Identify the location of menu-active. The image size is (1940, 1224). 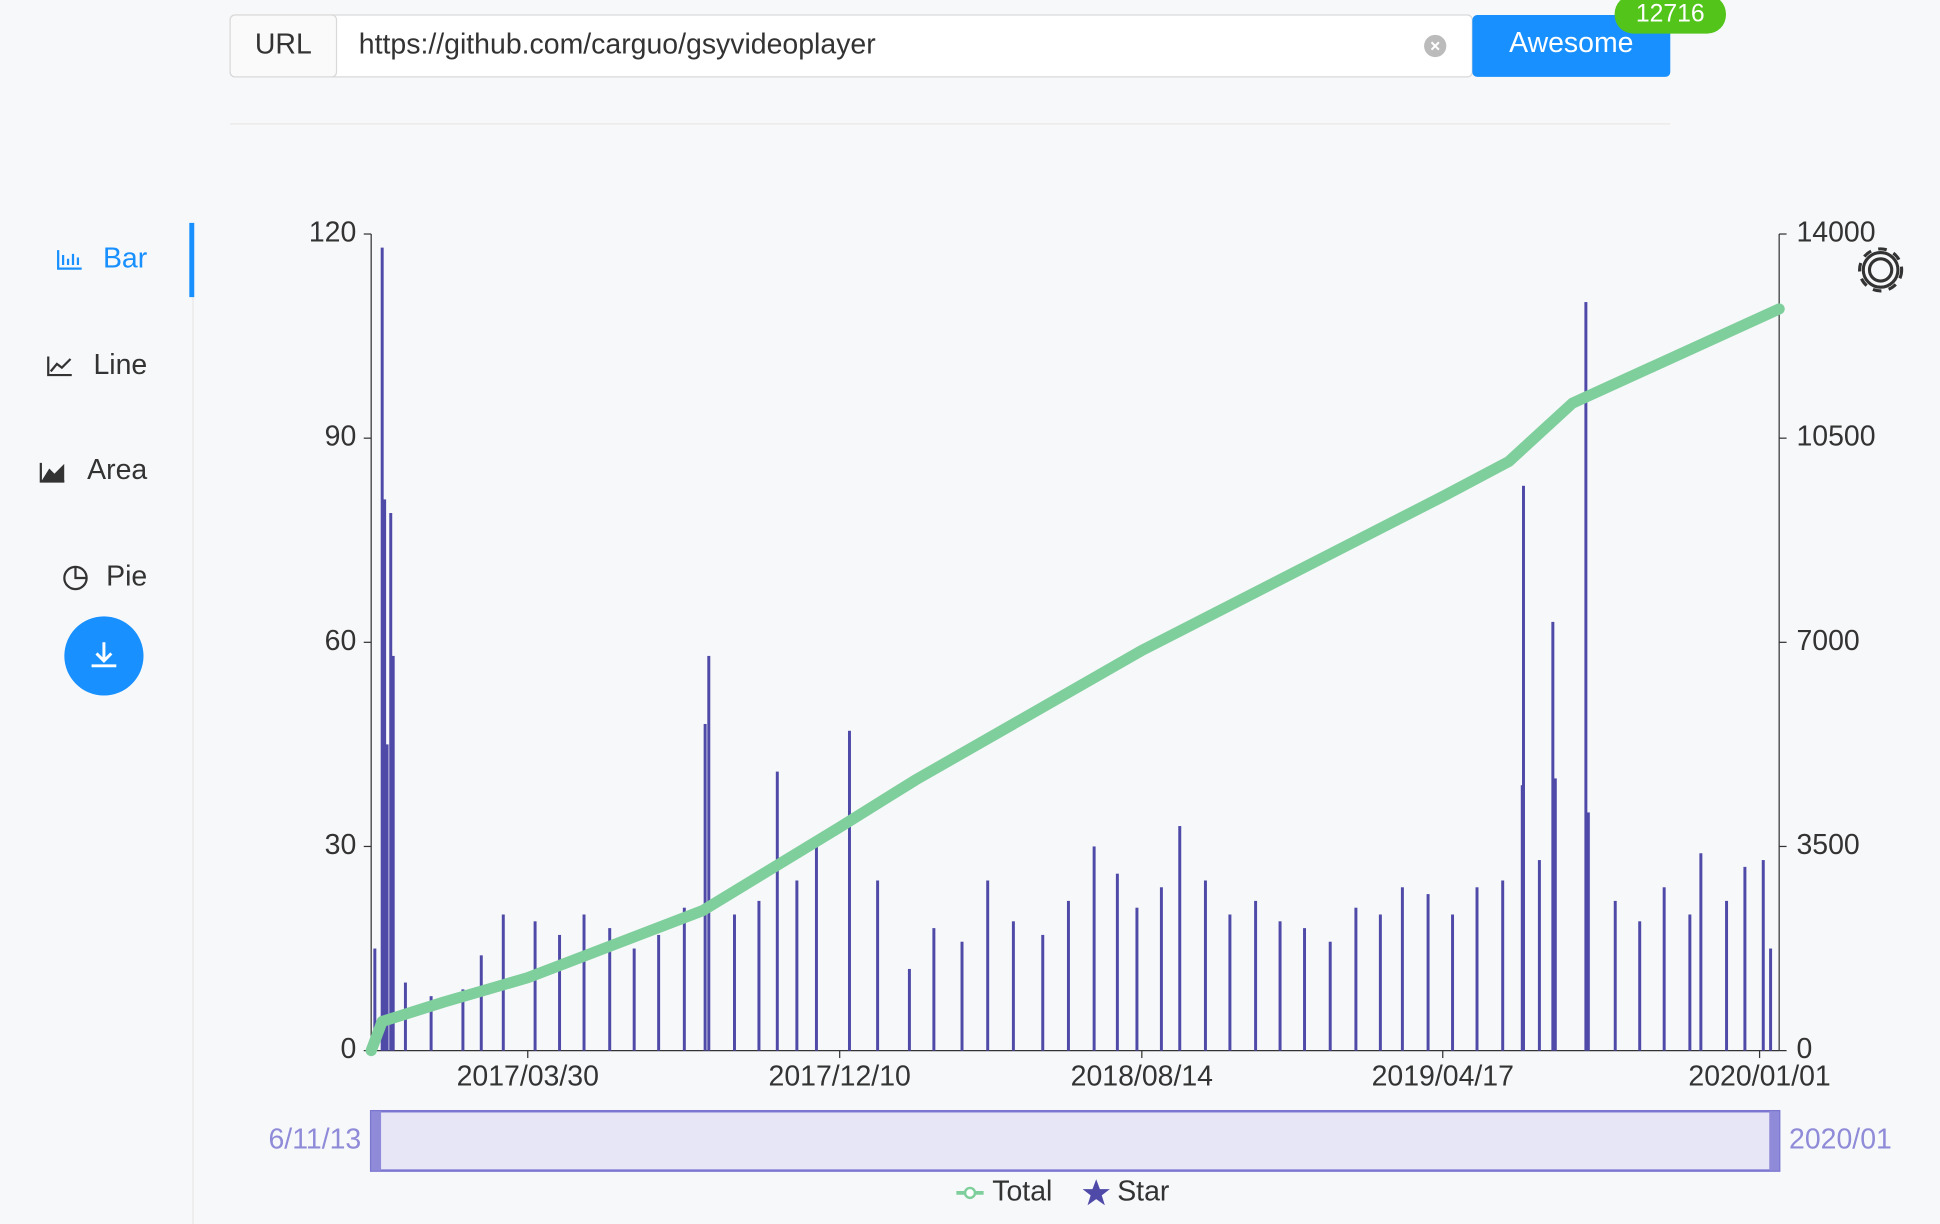
(192, 260).